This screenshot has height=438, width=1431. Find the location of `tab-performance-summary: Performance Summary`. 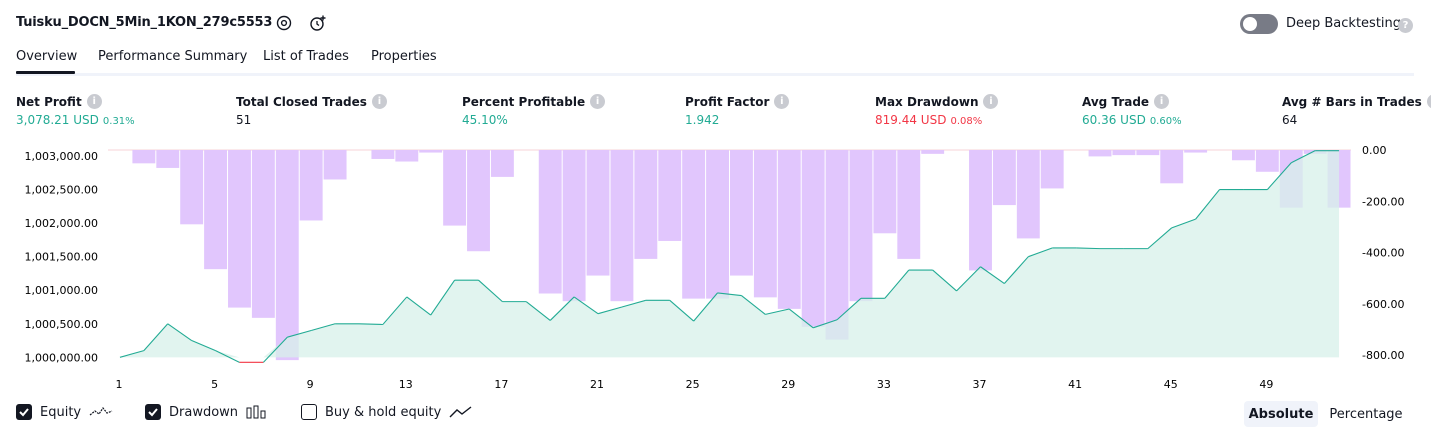

tab-performance-summary: Performance Summary is located at coordinates (172, 56).